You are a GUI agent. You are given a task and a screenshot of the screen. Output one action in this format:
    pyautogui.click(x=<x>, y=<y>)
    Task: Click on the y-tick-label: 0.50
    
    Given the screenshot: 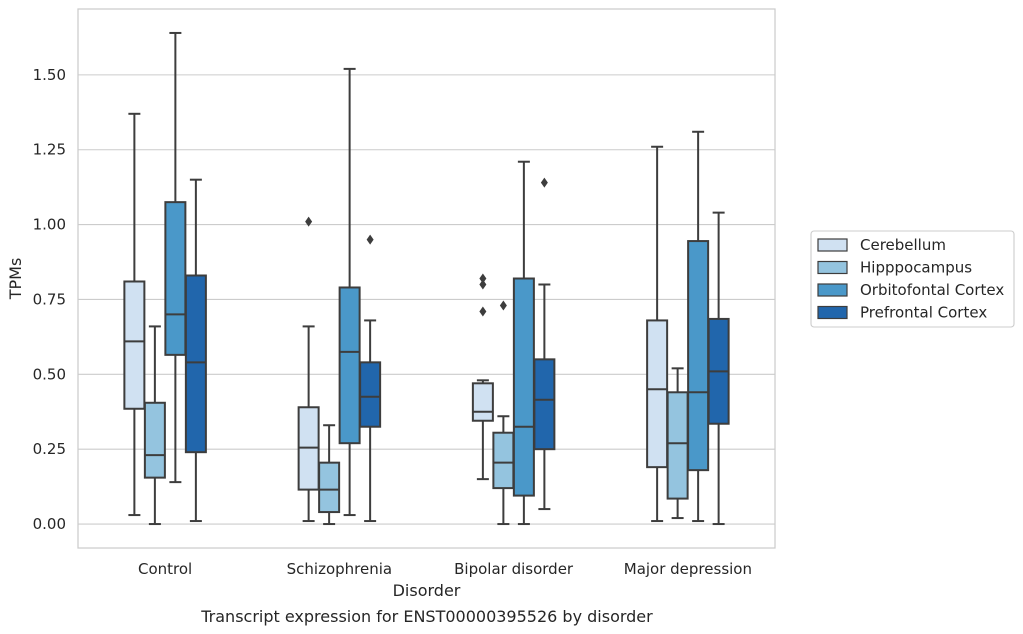 What is the action you would take?
    pyautogui.click(x=49, y=374)
    